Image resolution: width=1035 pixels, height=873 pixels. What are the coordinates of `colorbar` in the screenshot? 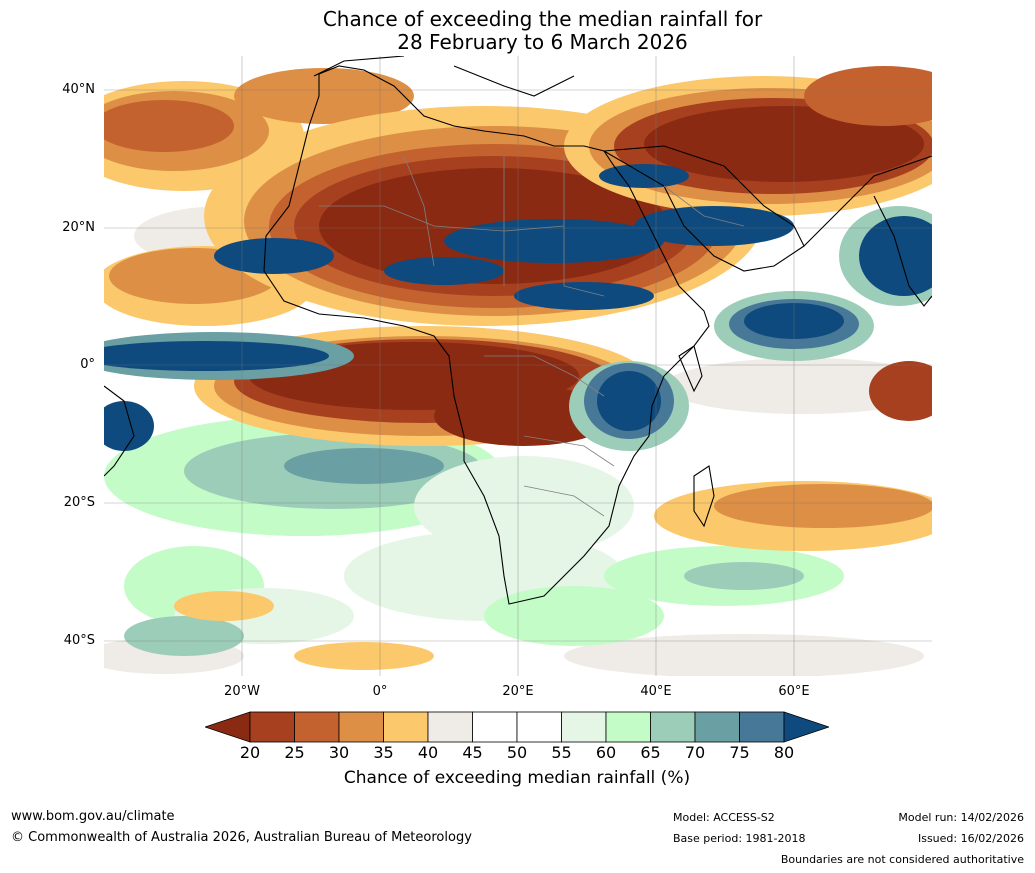 It's located at (517, 727).